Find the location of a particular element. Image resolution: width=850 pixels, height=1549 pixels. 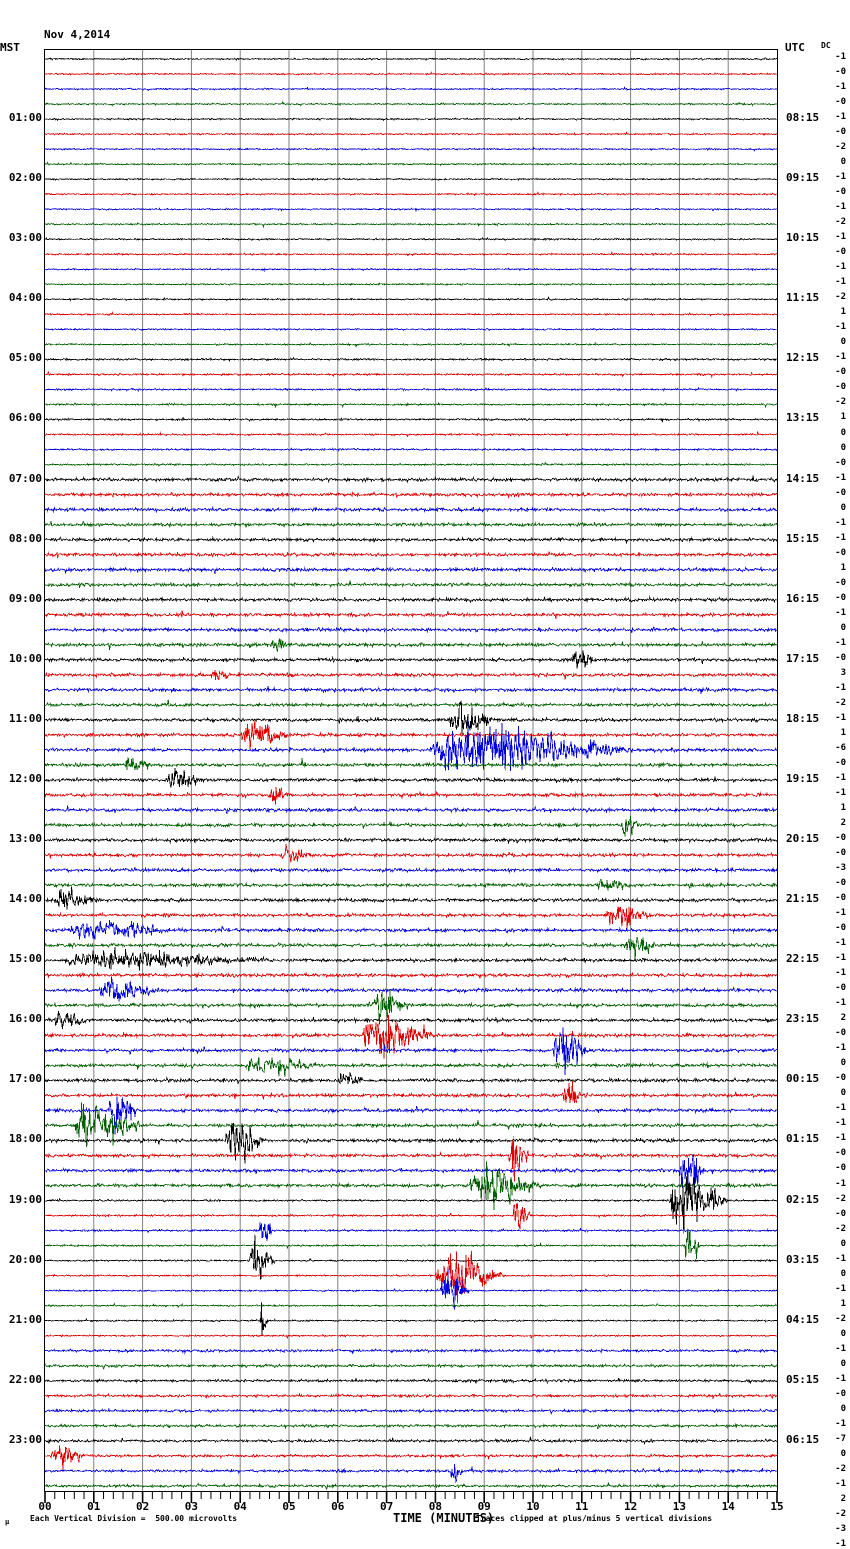

dc-value-1: -0 is located at coordinates (840, 72).